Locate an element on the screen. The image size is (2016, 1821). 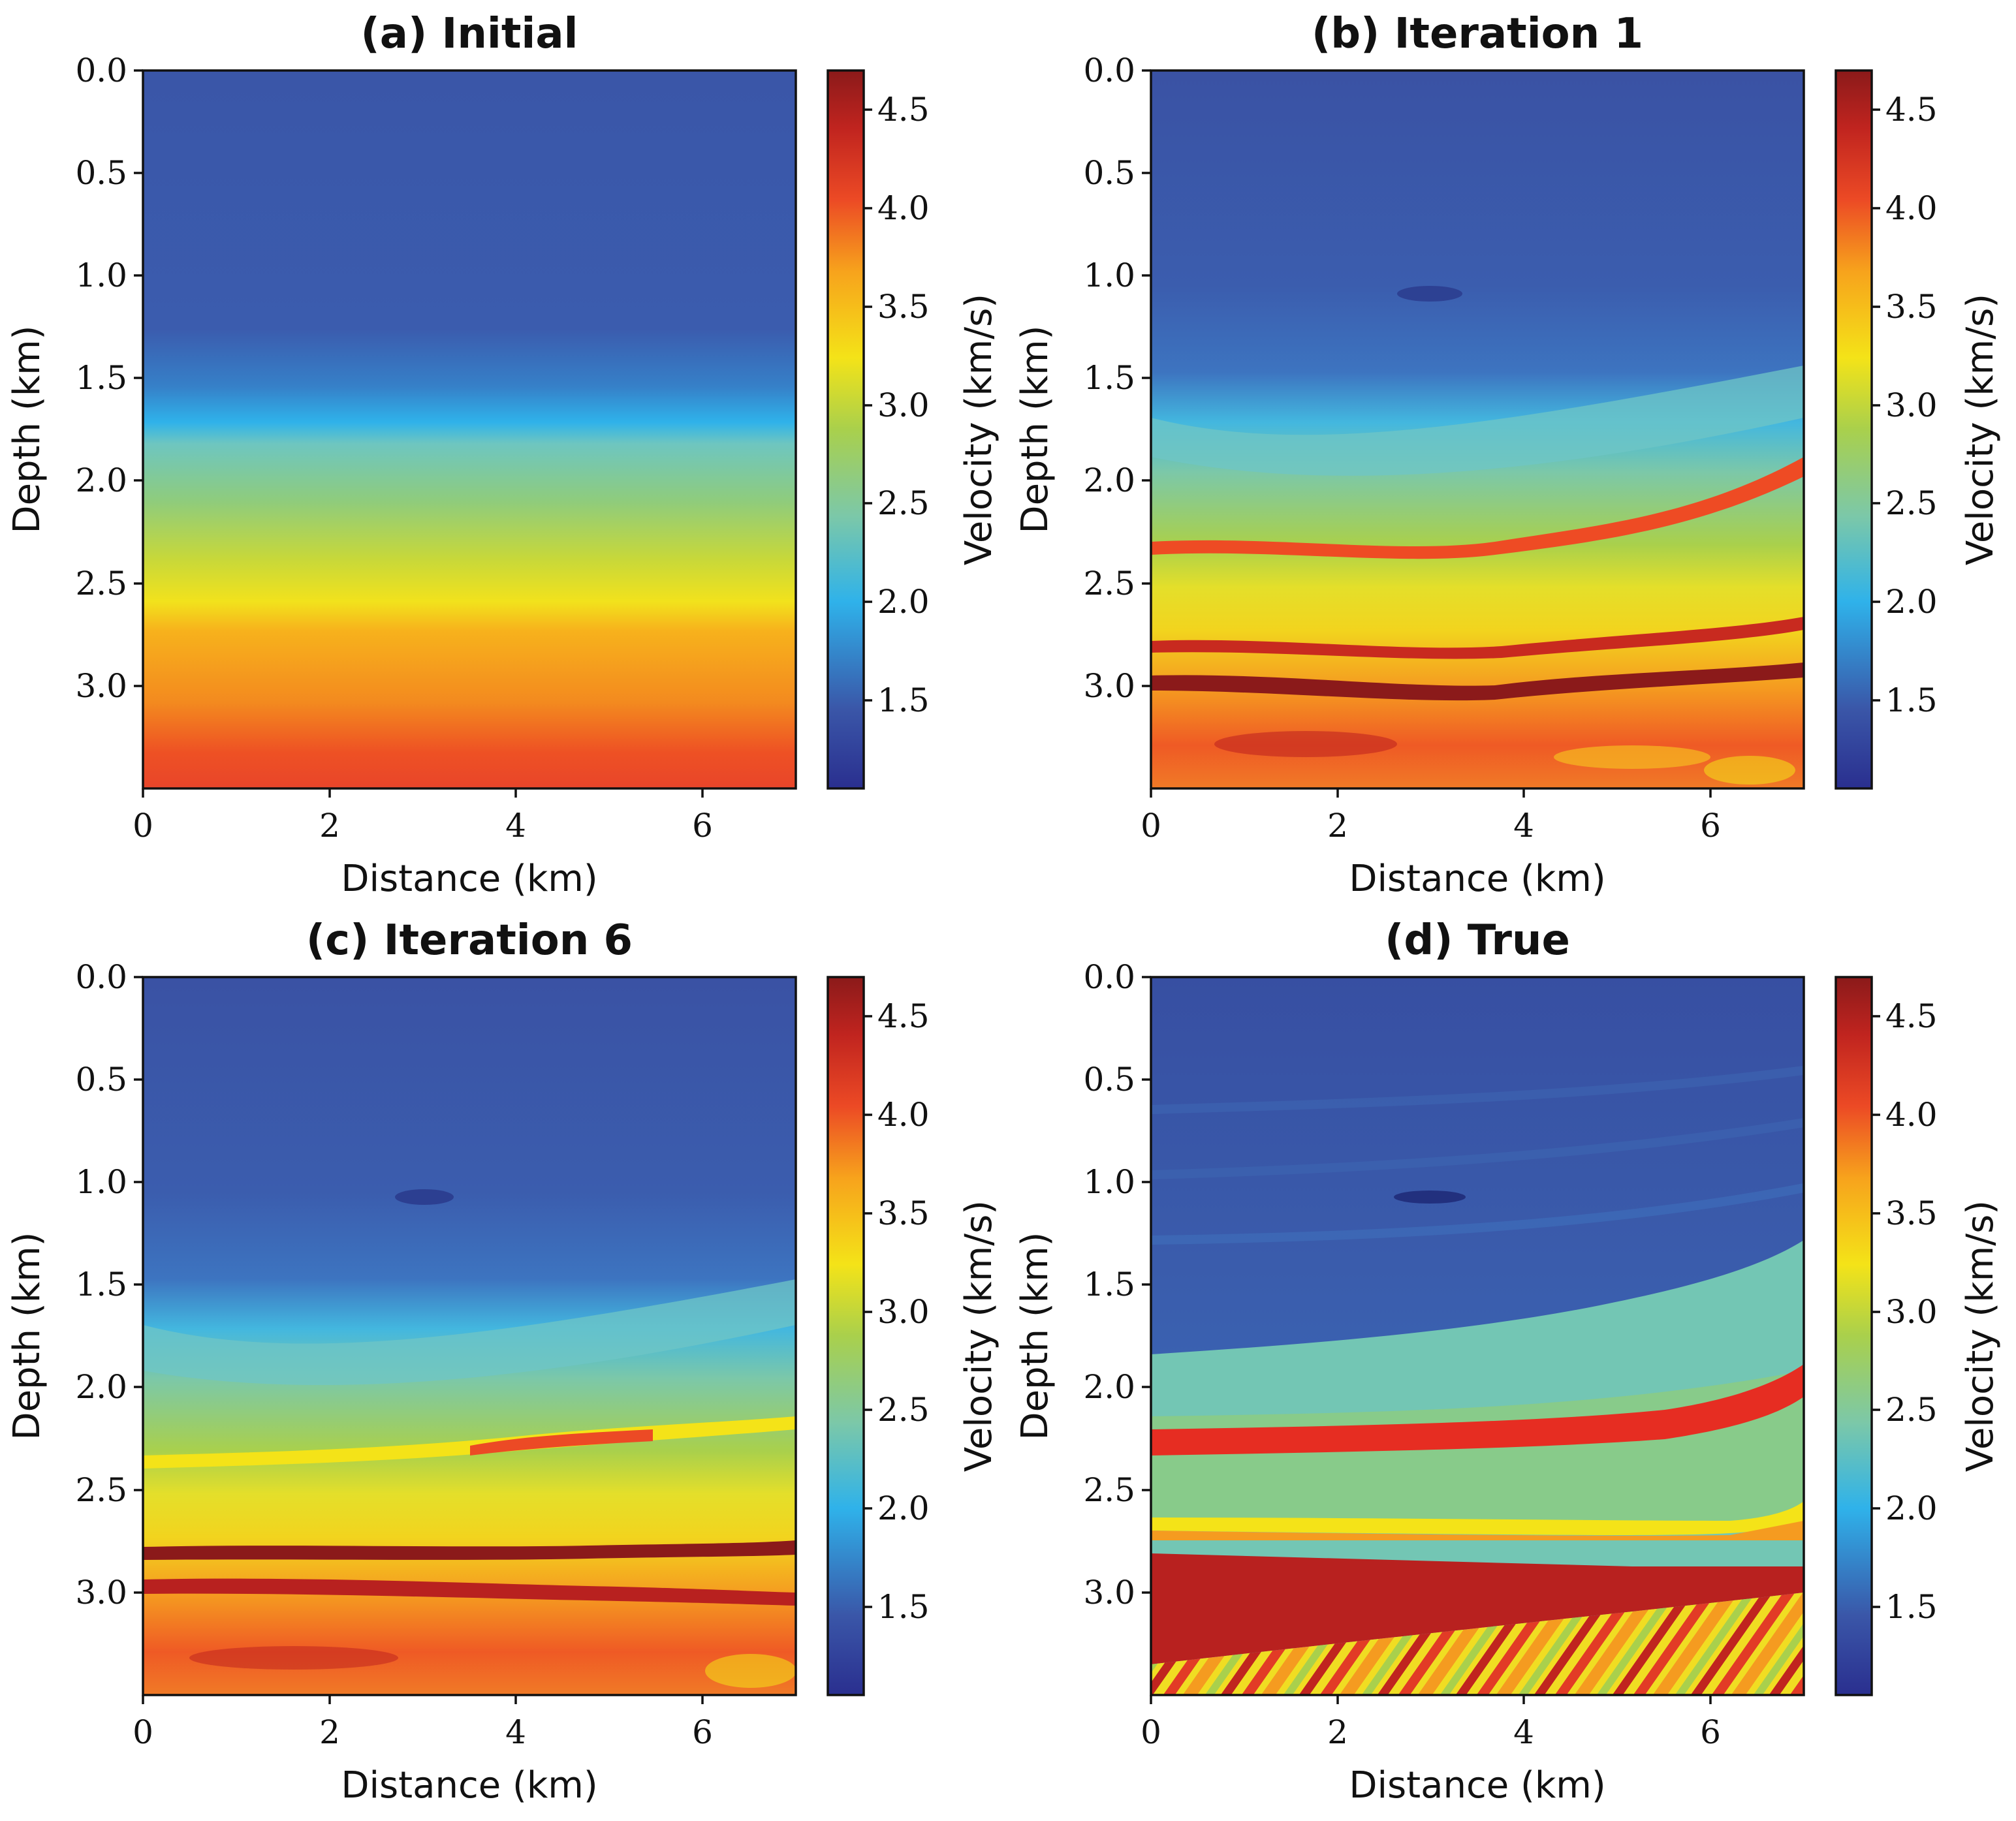
panel-b-frame is located at coordinates (1477, 429).